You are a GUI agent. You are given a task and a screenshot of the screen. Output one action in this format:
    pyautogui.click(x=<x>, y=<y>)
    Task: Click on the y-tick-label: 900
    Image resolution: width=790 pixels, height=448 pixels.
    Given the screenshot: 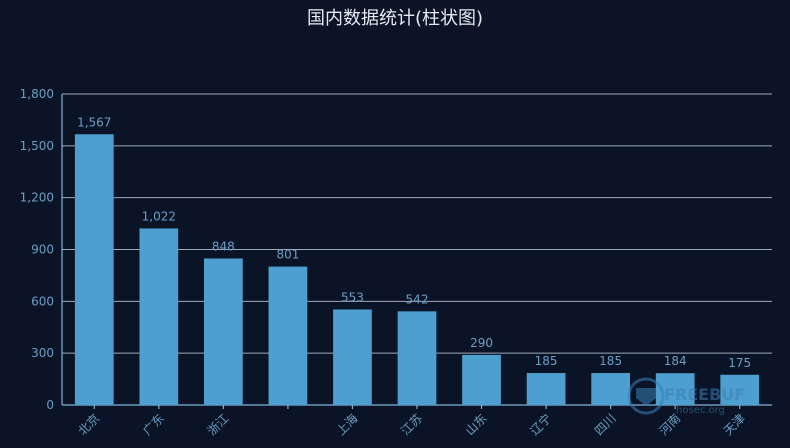 What is the action you would take?
    pyautogui.click(x=42, y=250)
    